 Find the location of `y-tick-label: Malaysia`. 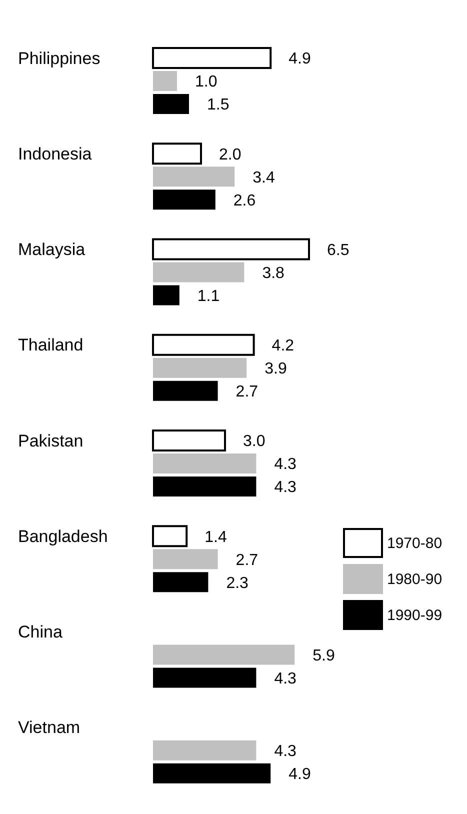

y-tick-label: Malaysia is located at coordinates (52, 250).